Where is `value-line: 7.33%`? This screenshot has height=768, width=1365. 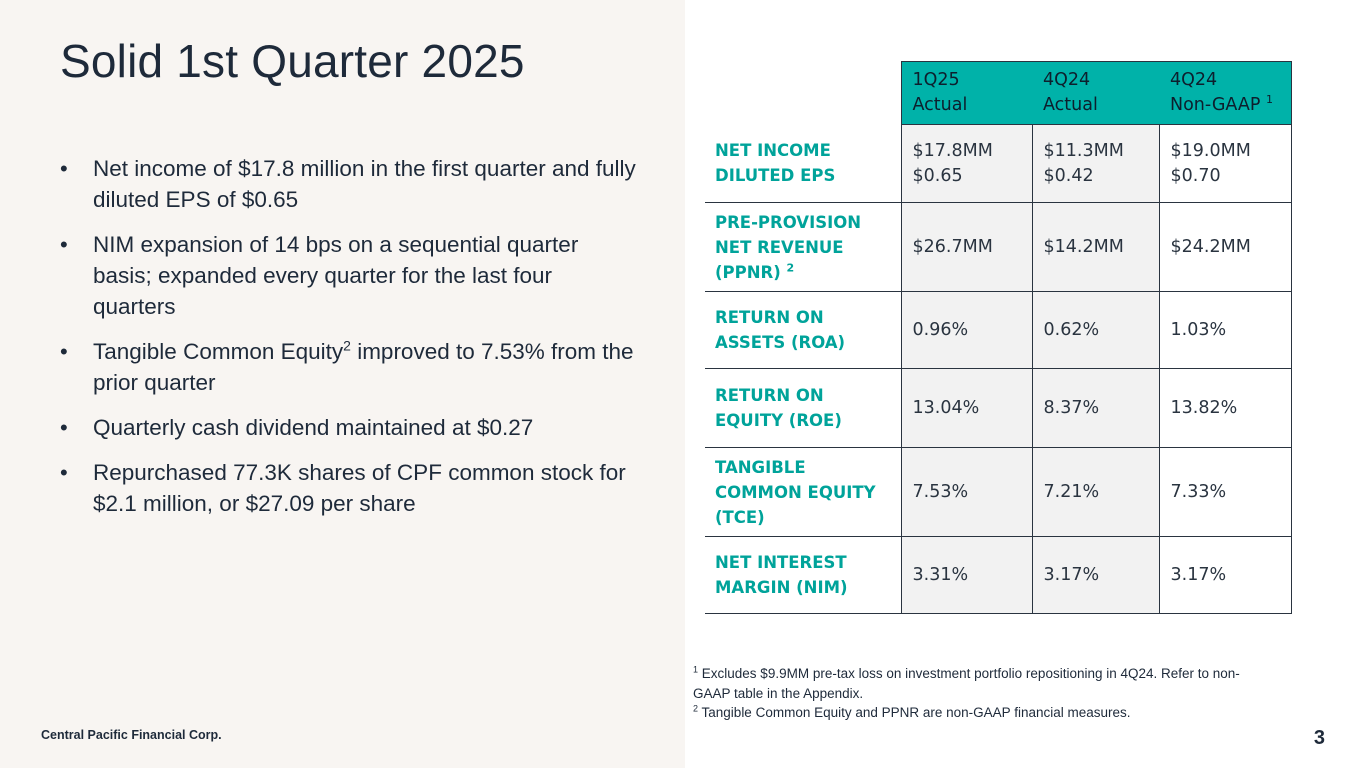
value-line: 7.33% is located at coordinates (1198, 491).